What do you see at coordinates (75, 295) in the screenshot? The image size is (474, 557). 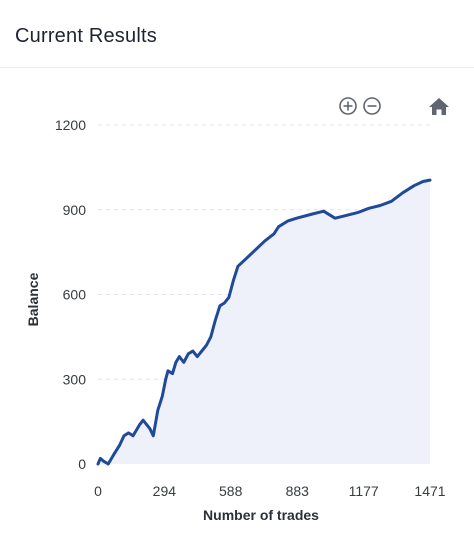 I see `y-tick-label: 600` at bounding box center [75, 295].